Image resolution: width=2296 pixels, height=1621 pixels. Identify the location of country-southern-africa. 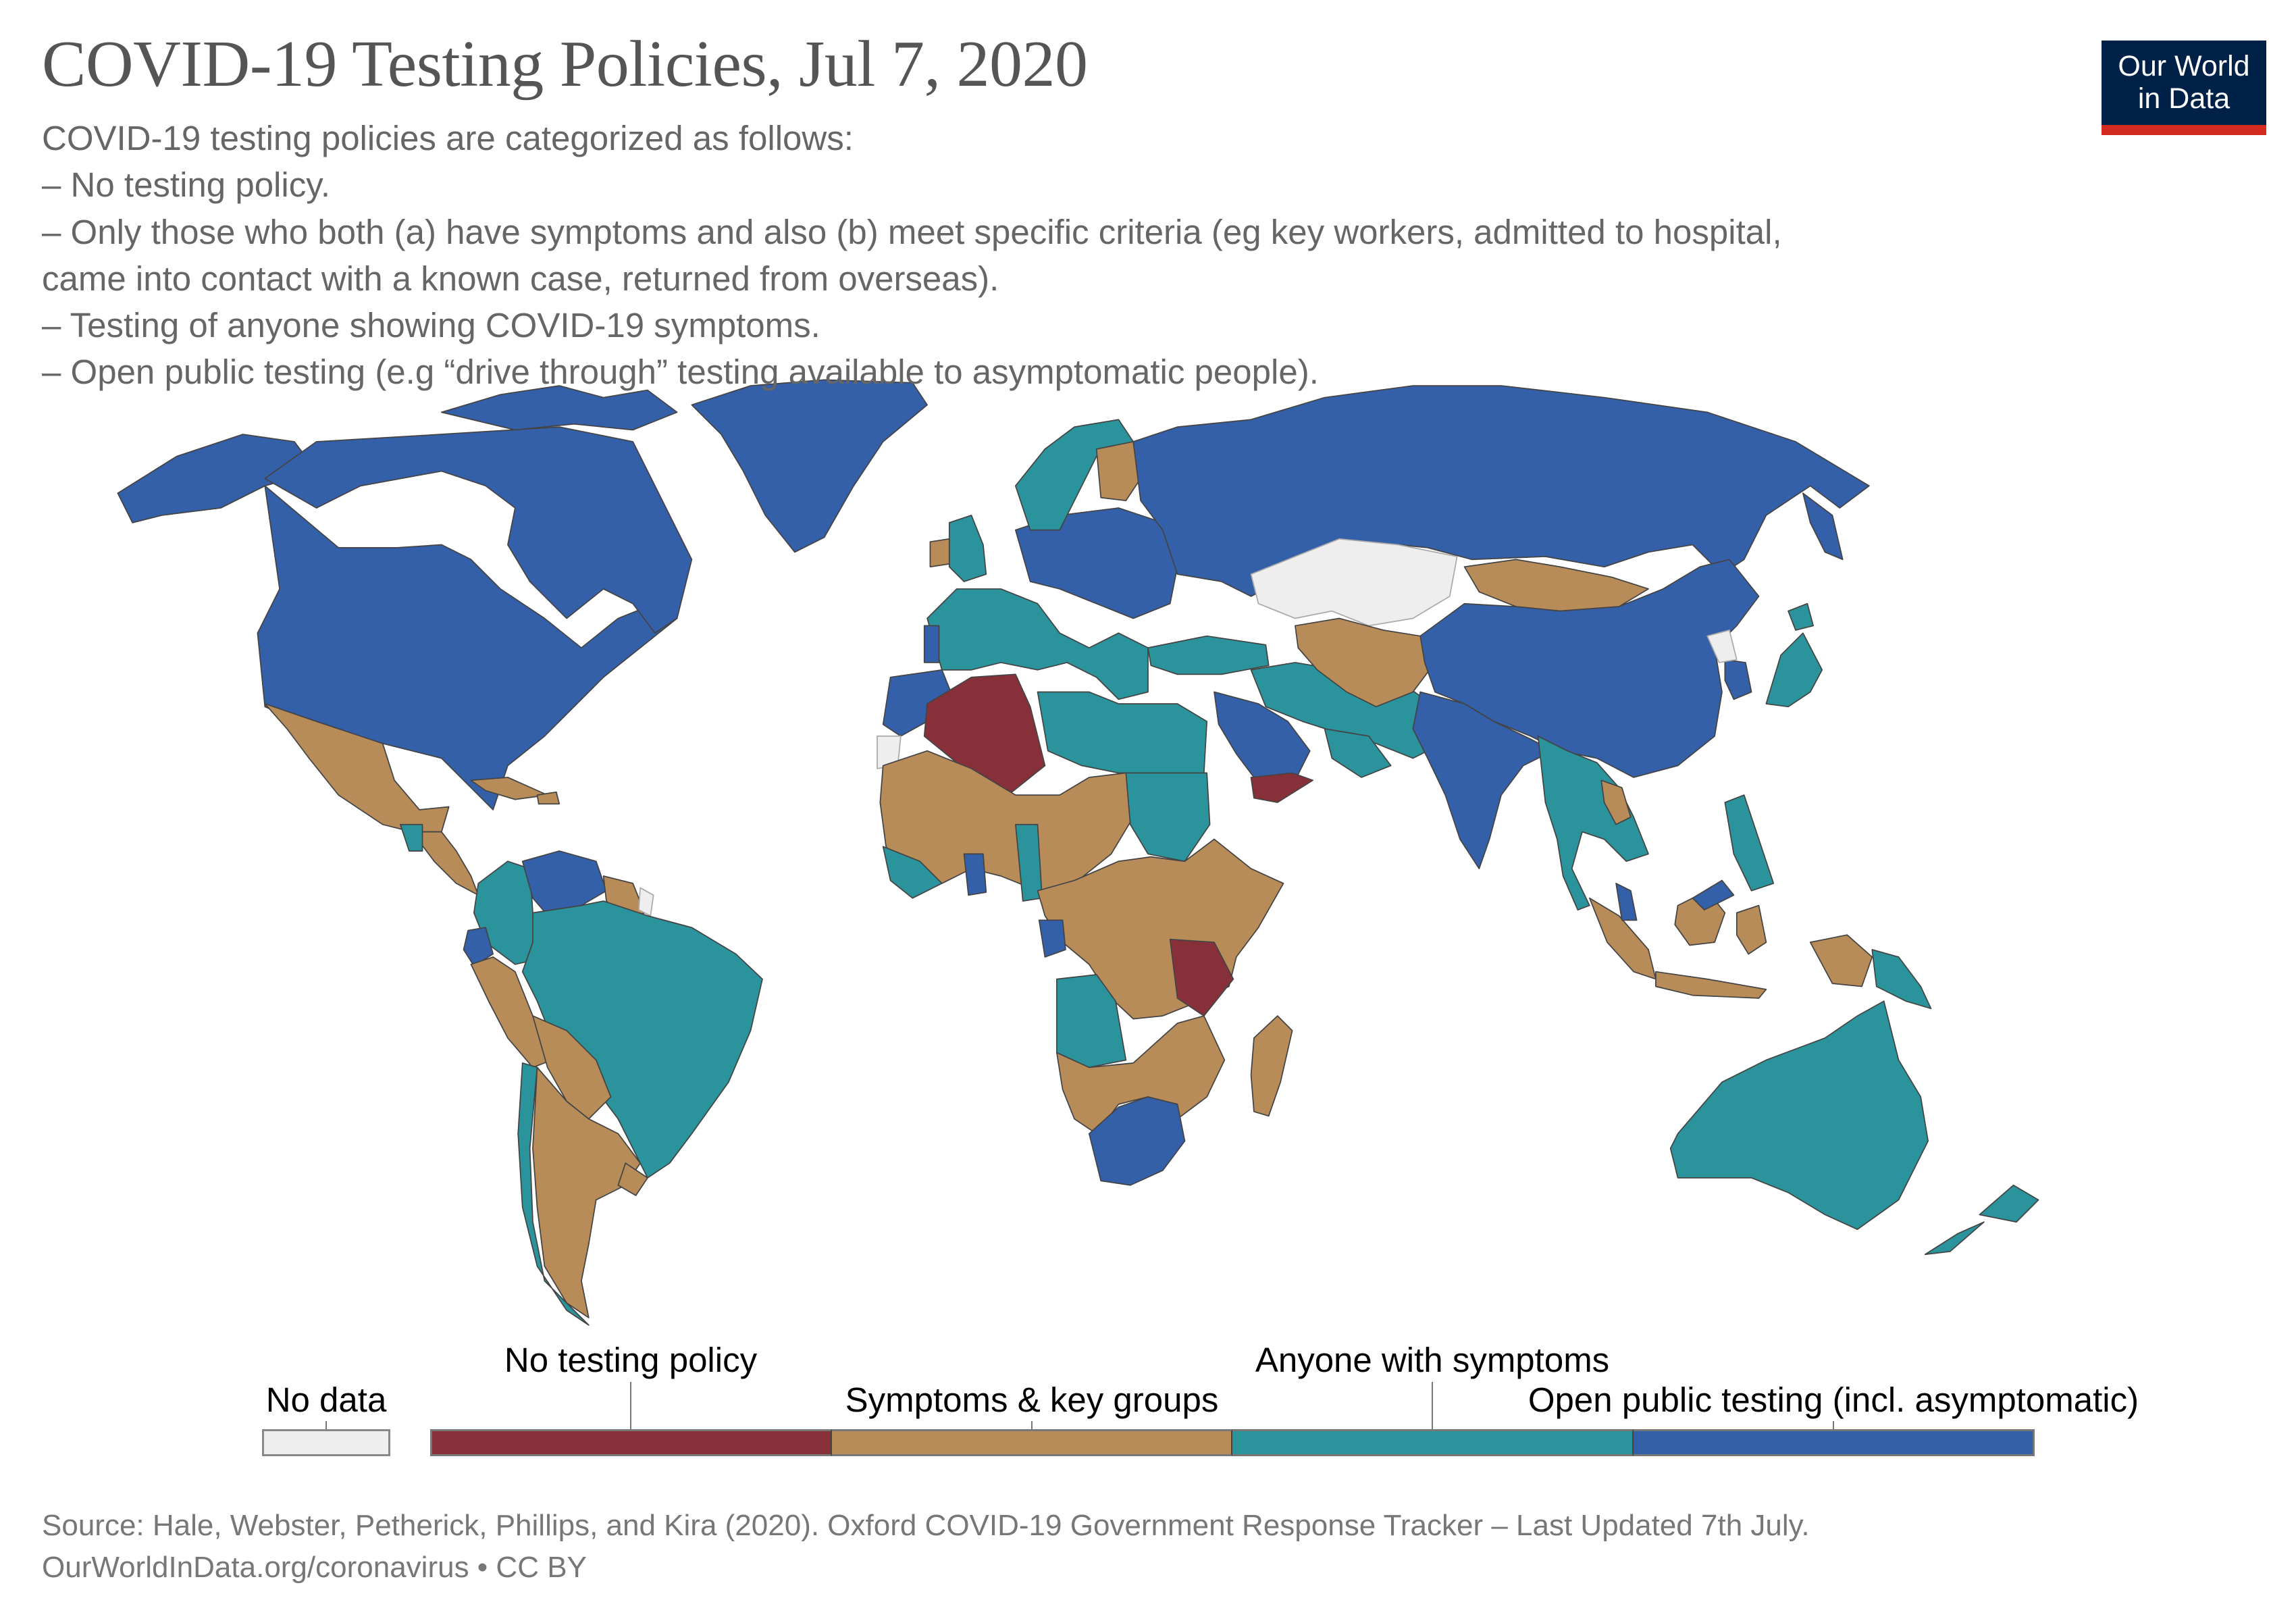
(1140, 1075).